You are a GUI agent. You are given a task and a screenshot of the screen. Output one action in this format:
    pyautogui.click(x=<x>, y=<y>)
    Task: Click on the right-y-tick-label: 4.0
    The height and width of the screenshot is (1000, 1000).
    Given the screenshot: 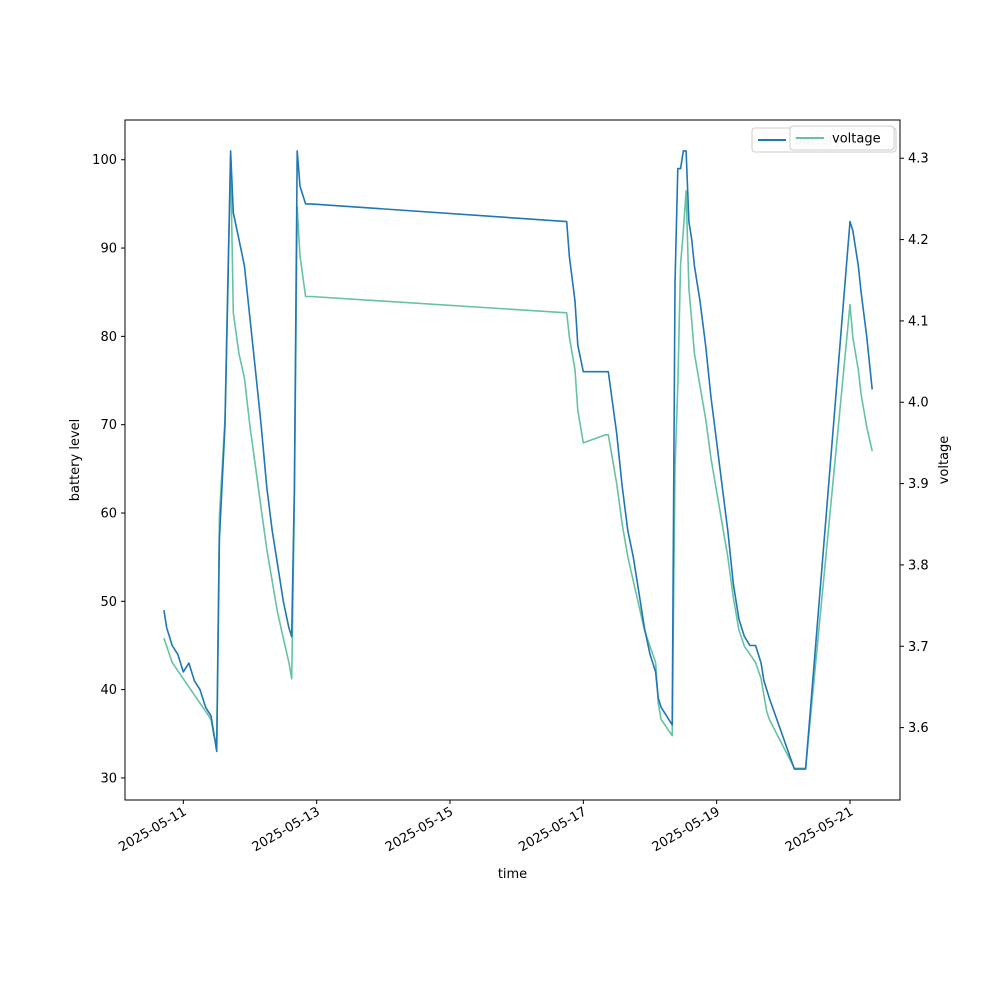 What is the action you would take?
    pyautogui.click(x=918, y=403)
    